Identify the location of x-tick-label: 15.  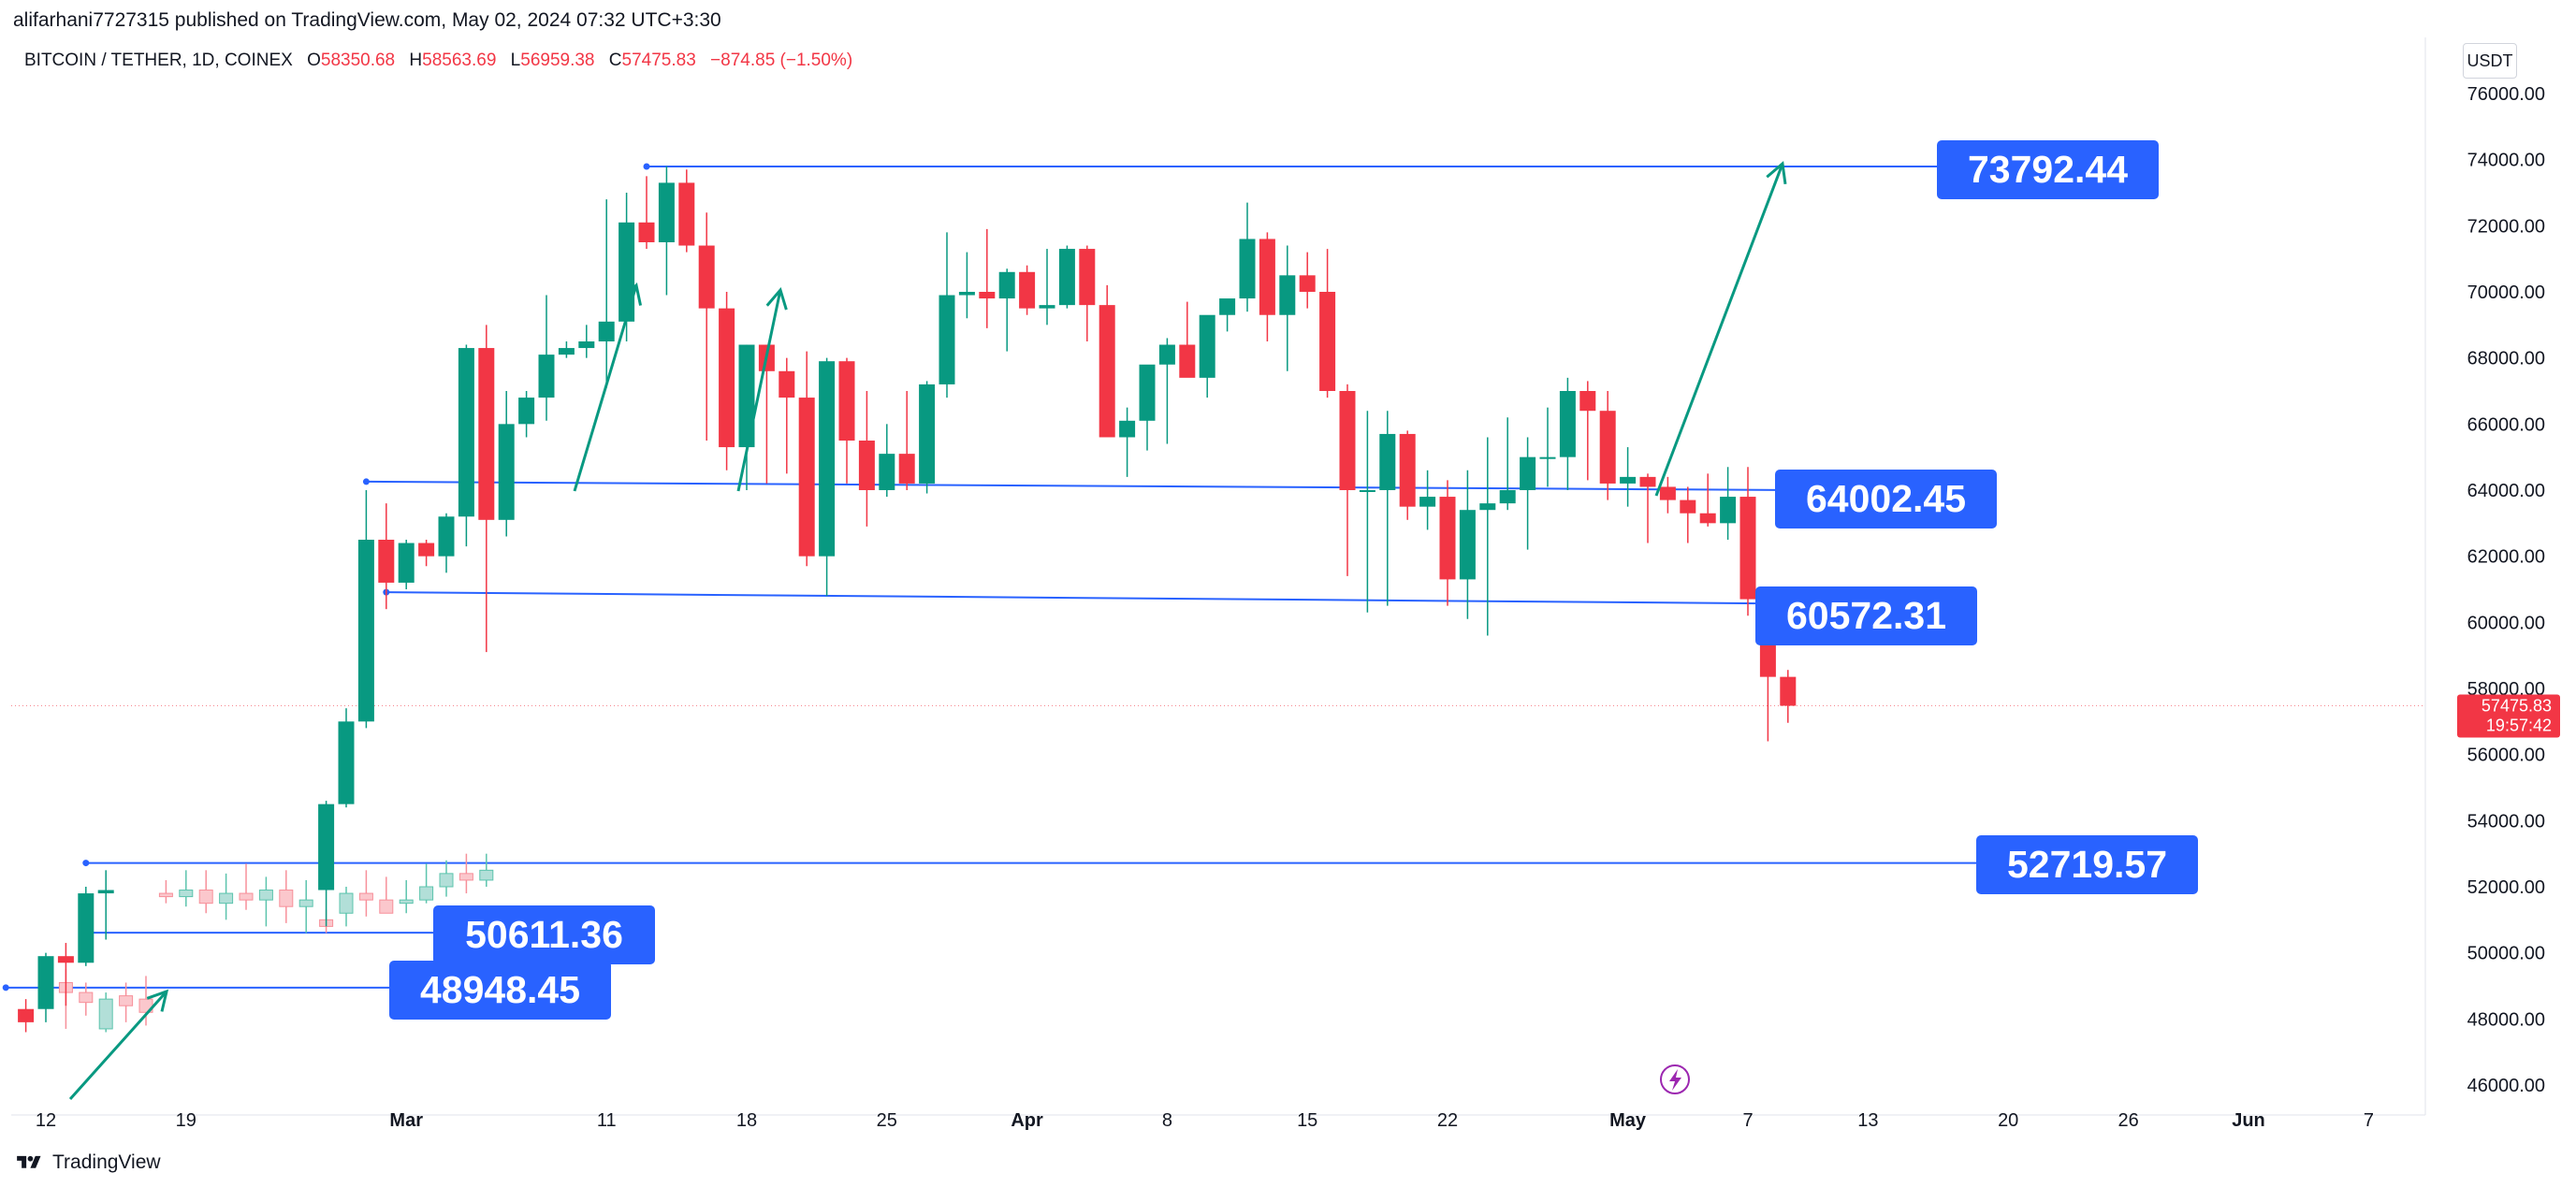
(1307, 1120).